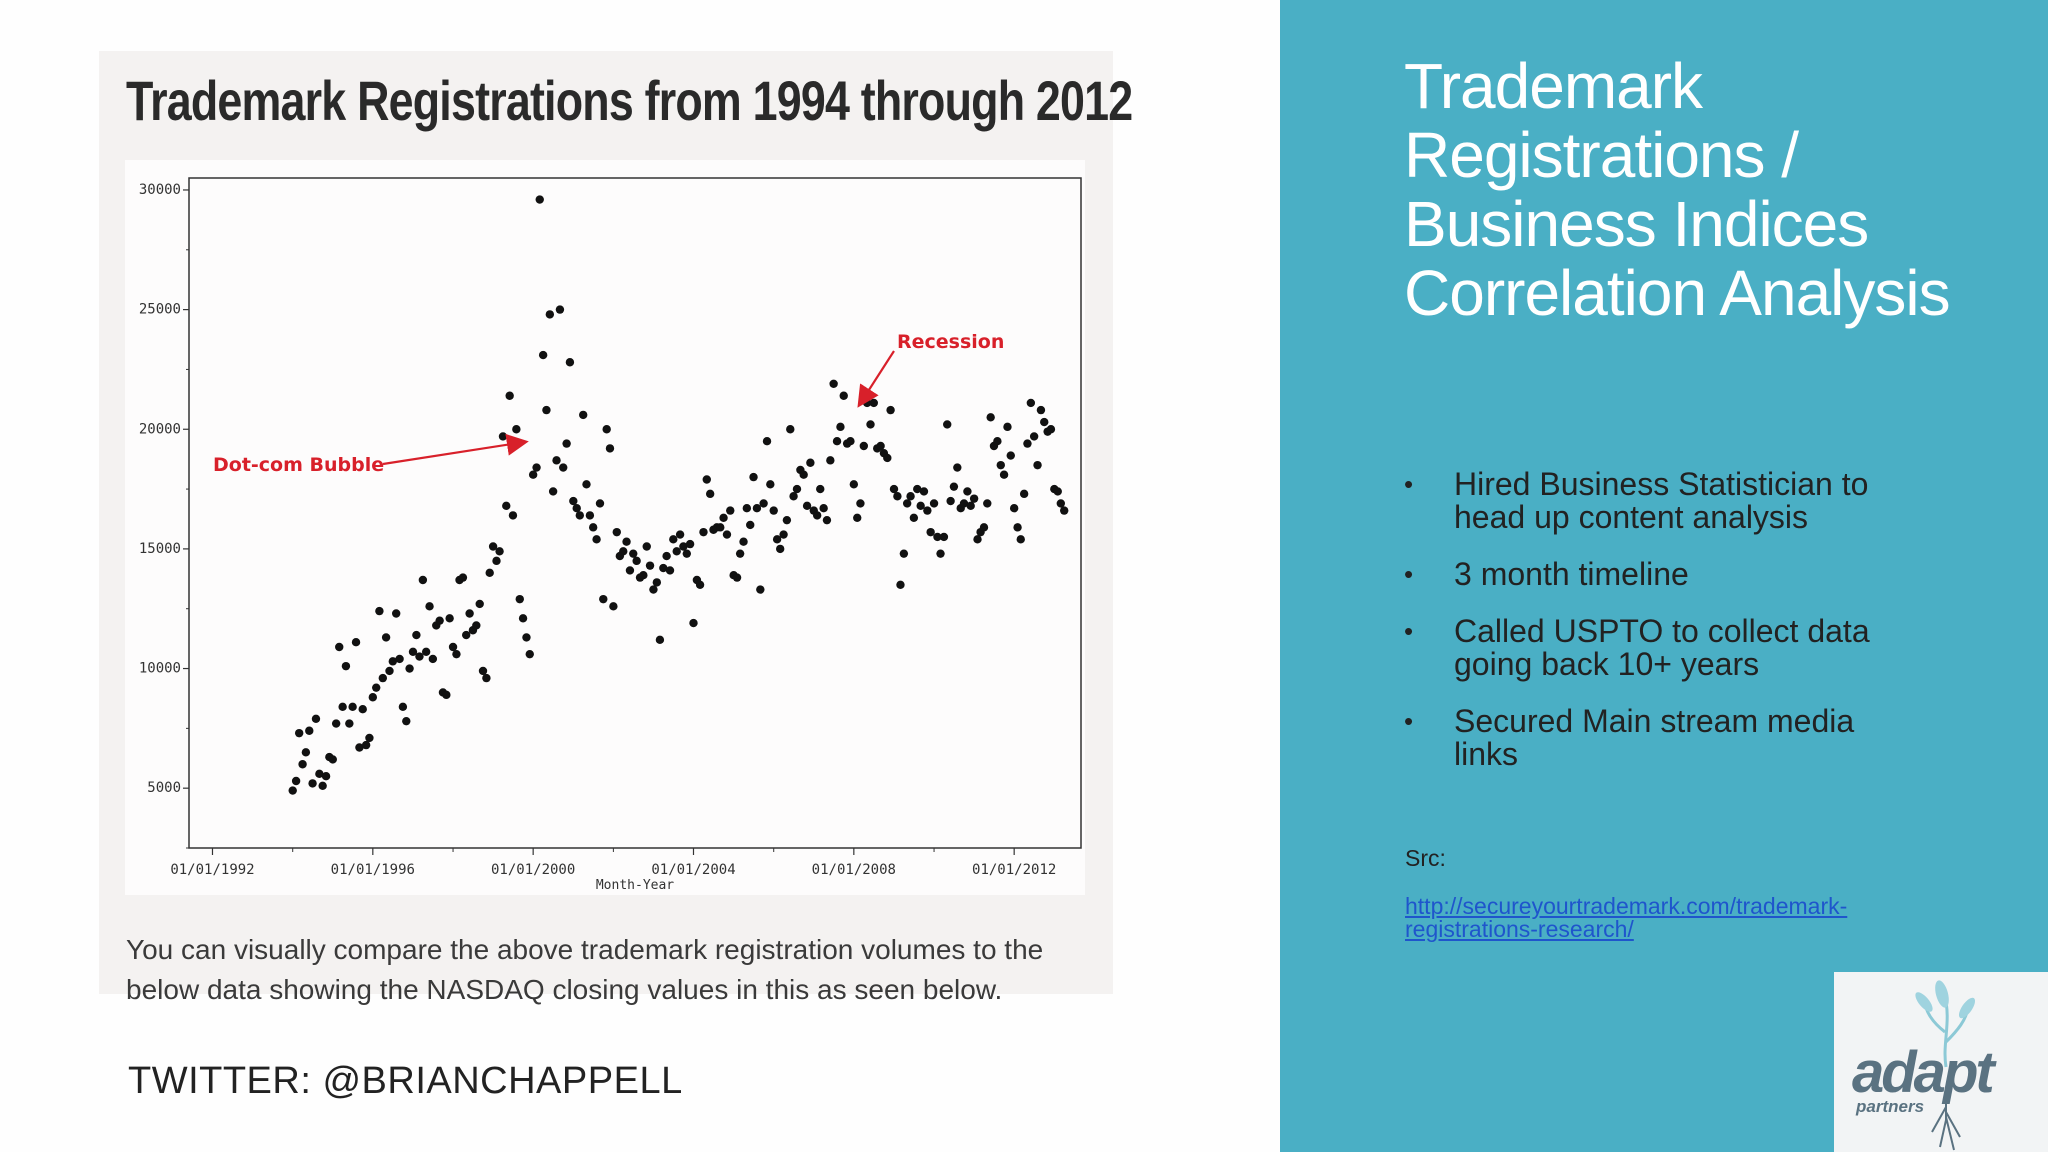 This screenshot has height=1157, width=2048. What do you see at coordinates (1014, 870) in the screenshot?
I see `x-tick-label: 01/01/2012` at bounding box center [1014, 870].